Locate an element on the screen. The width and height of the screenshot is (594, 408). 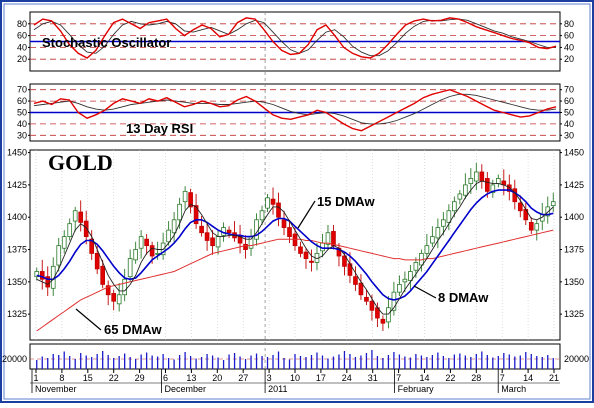
stoch-k-line is located at coordinates (295, 38).